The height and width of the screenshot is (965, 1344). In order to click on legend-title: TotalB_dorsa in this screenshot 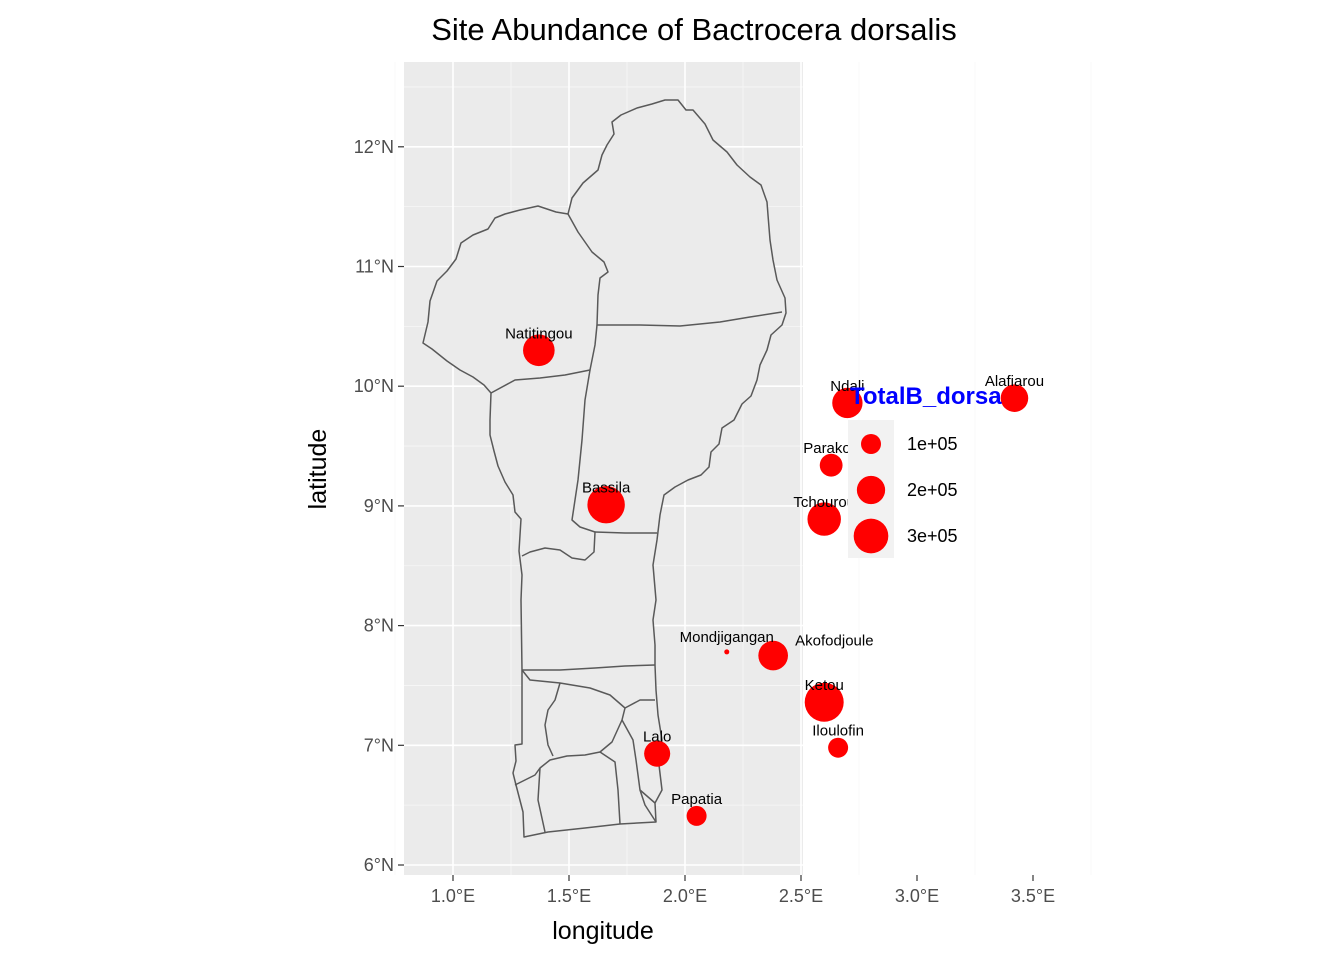, I will do `click(926, 396)`.